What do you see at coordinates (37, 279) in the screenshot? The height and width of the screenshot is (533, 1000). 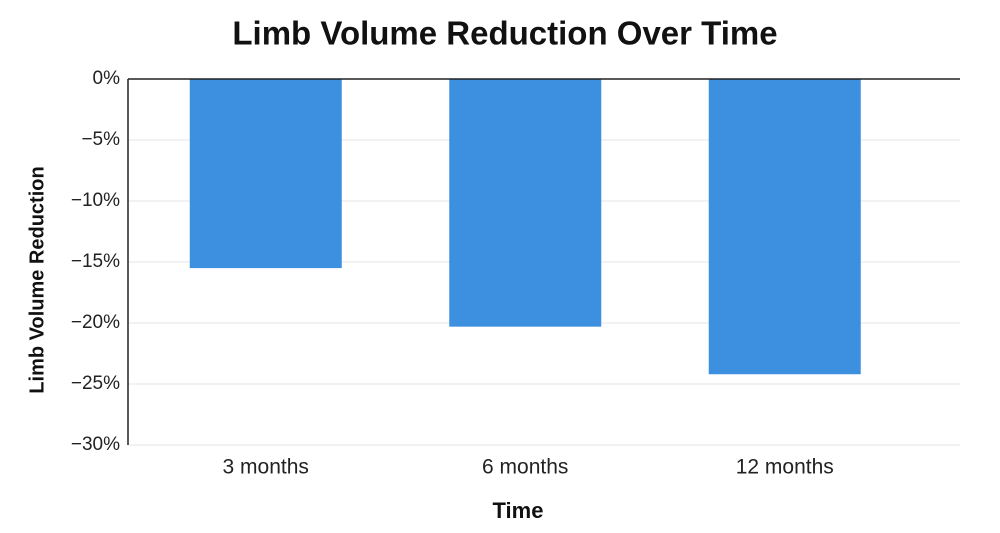 I see `y-axis-label: Limb Volume Reduction` at bounding box center [37, 279].